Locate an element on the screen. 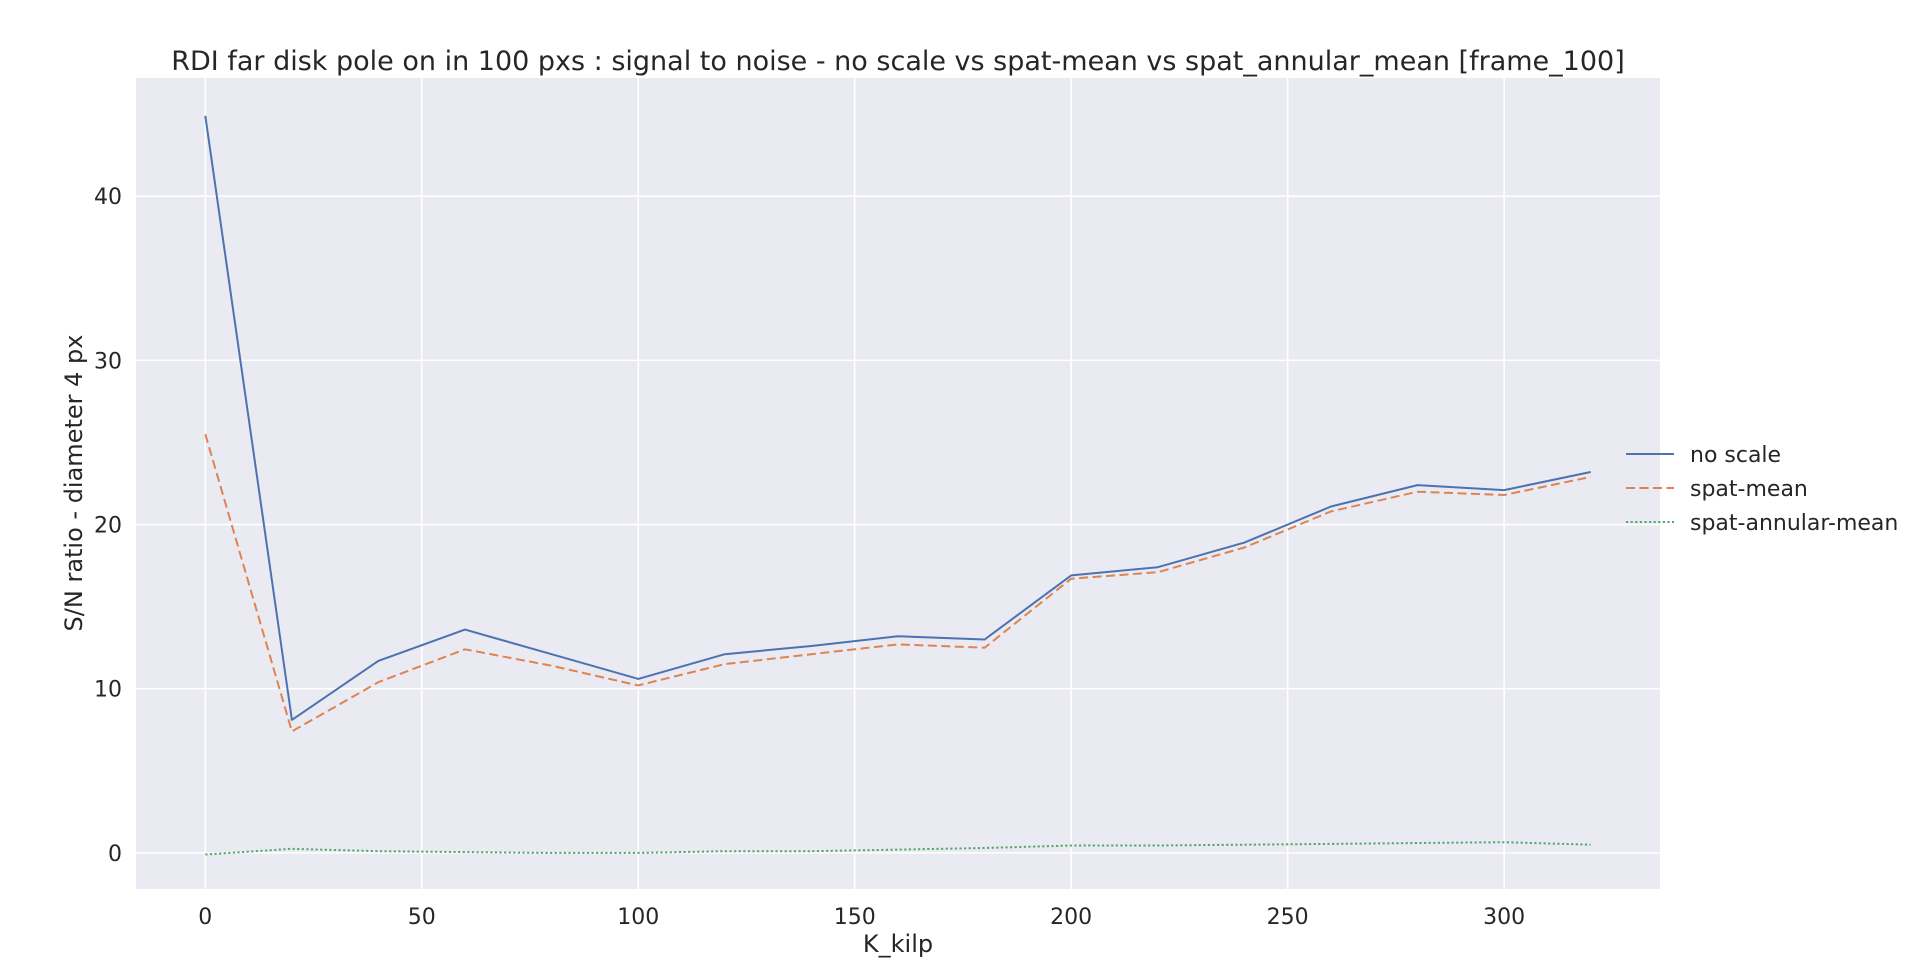  legend-label: spat-mean is located at coordinates (1749, 489).